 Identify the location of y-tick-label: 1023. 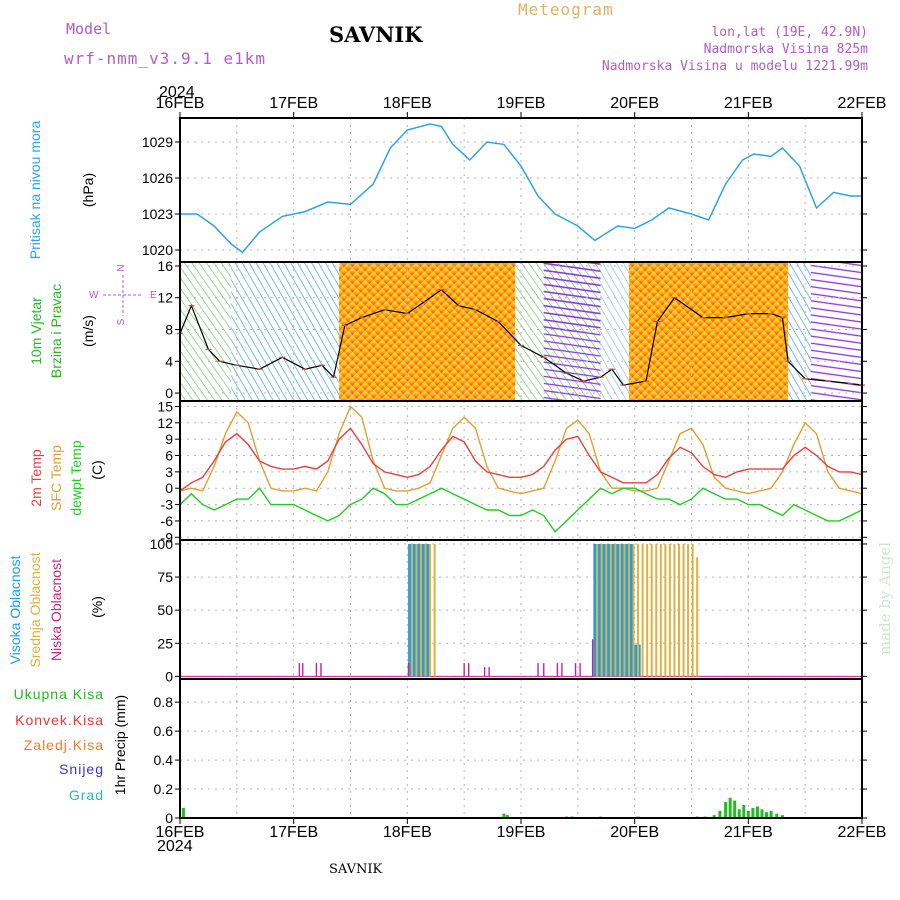
(157, 214).